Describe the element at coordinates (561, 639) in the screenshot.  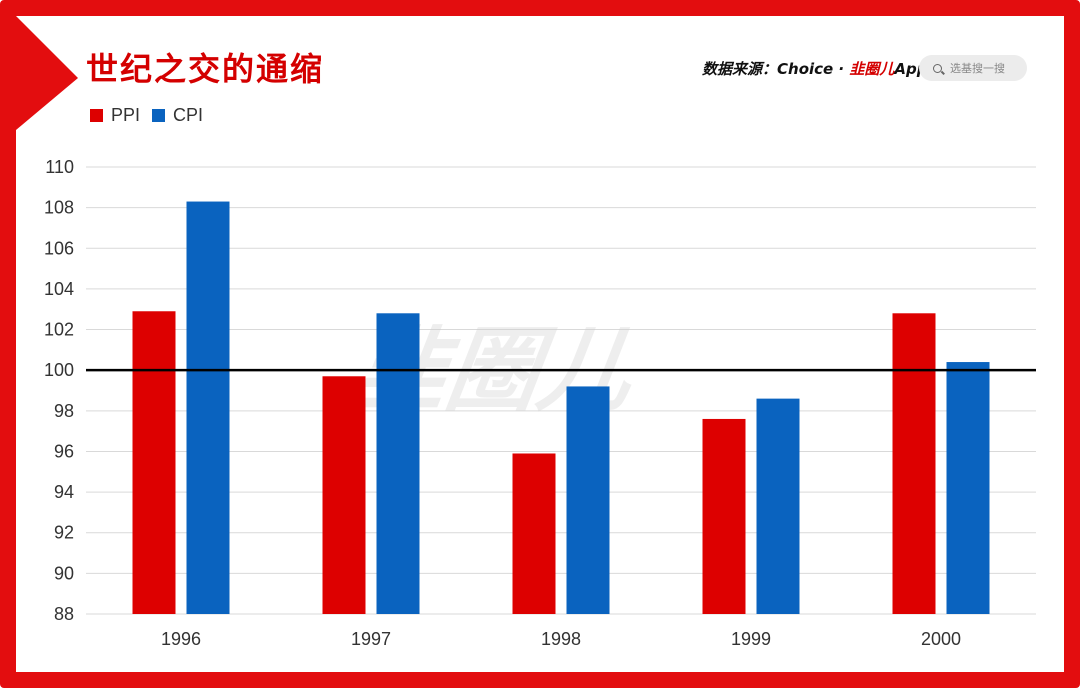
I see `x-tick-label-1998: 1998` at that location.